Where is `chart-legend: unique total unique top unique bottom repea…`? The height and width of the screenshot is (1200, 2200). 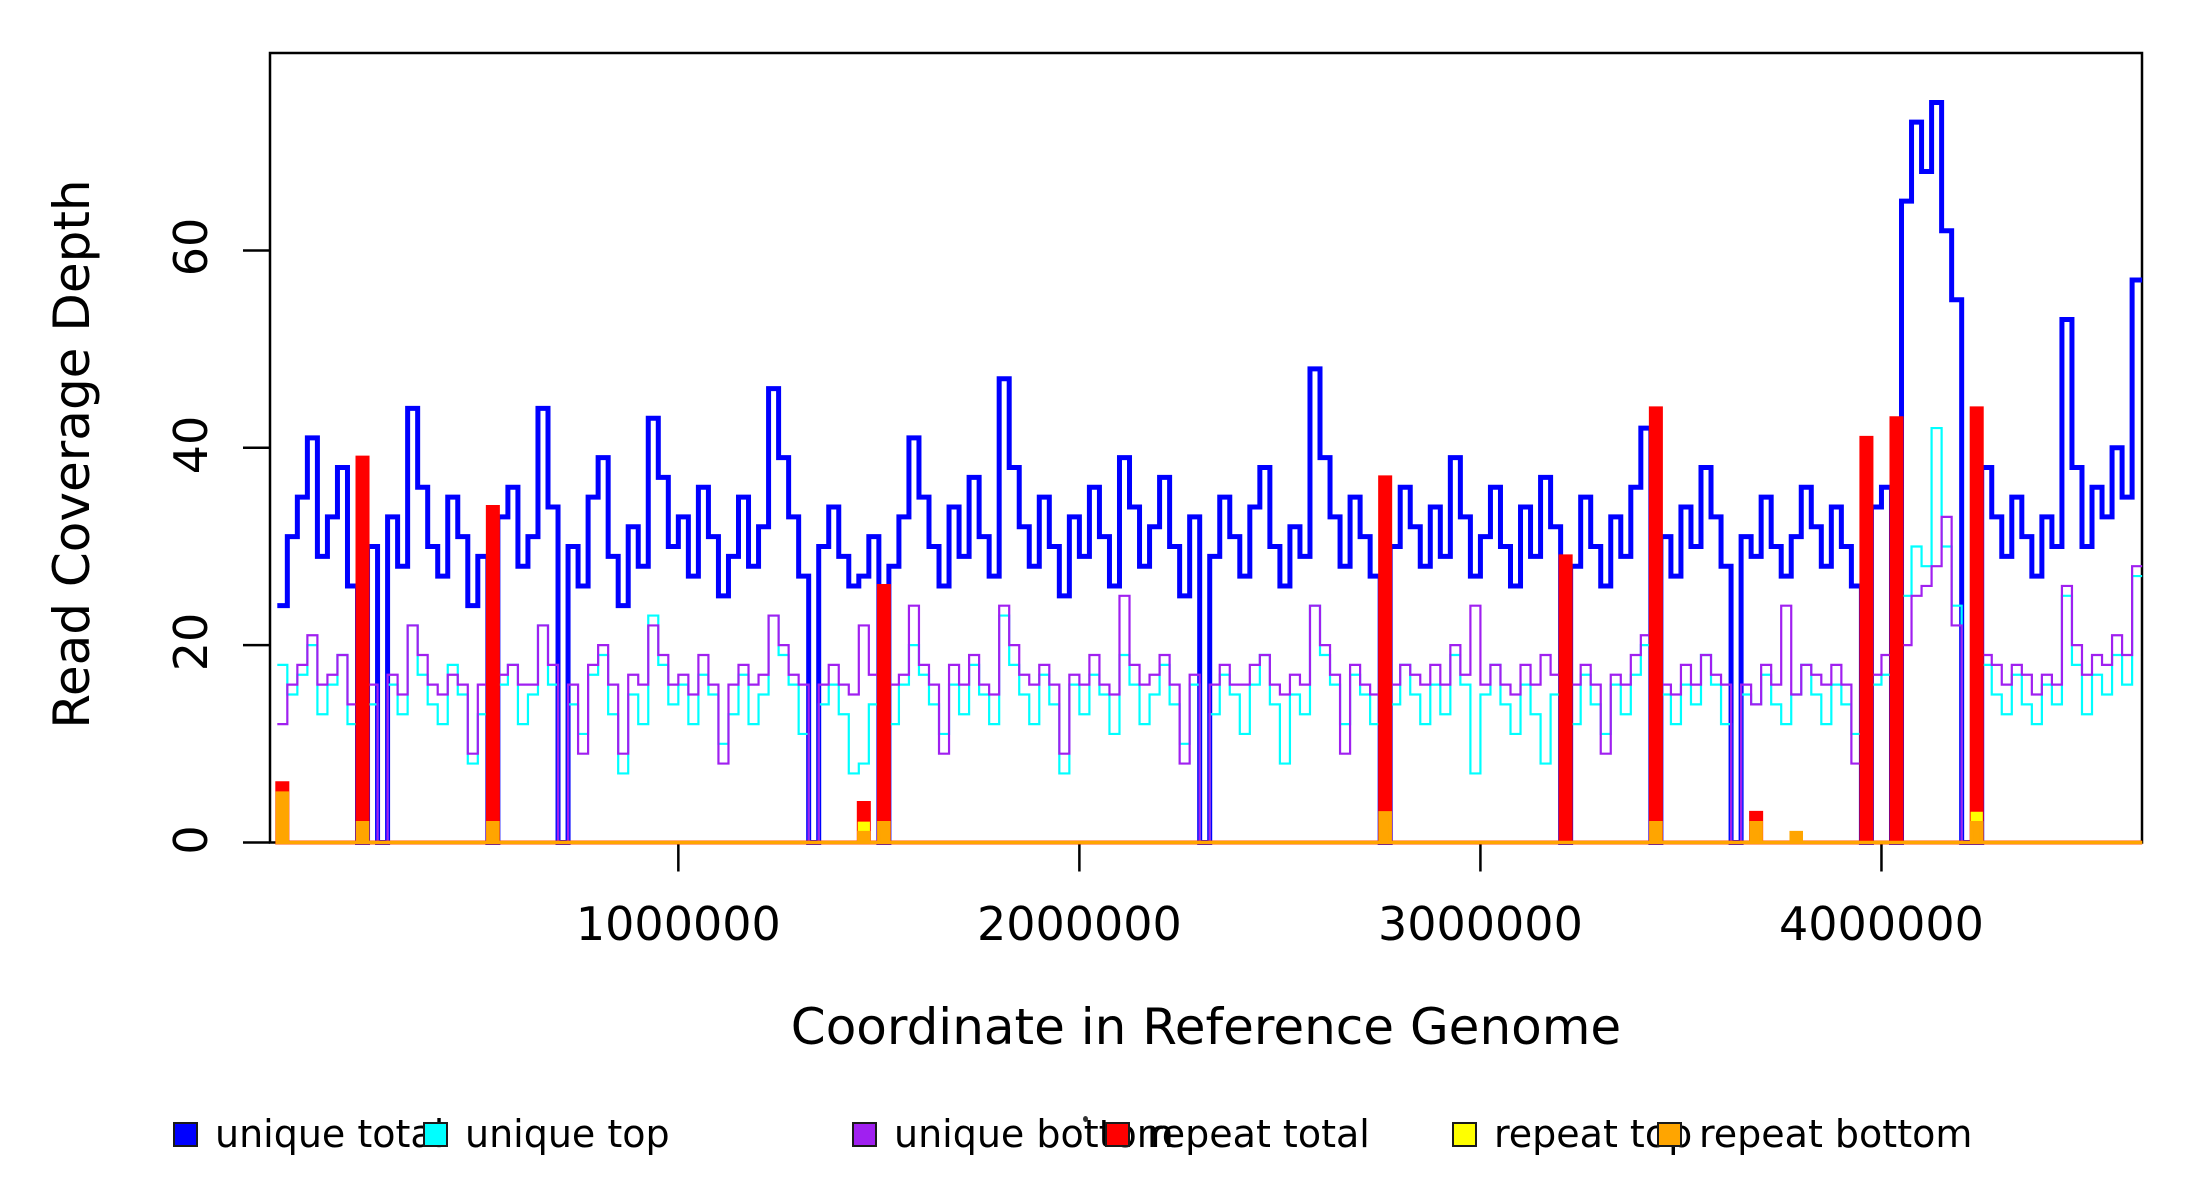 chart-legend: unique total unique top unique bottom repea… is located at coordinates (1100, 1135).